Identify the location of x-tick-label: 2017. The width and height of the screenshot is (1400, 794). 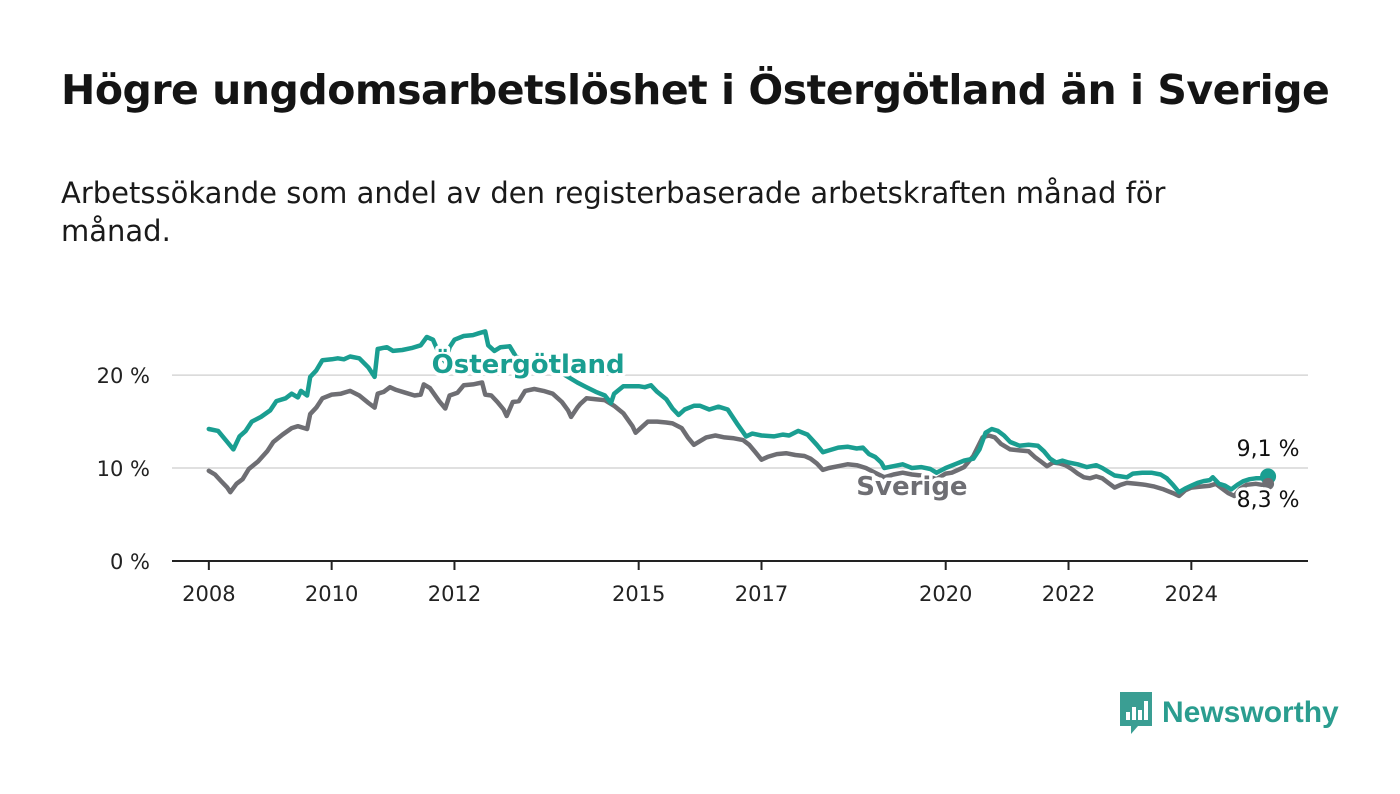
(761, 594).